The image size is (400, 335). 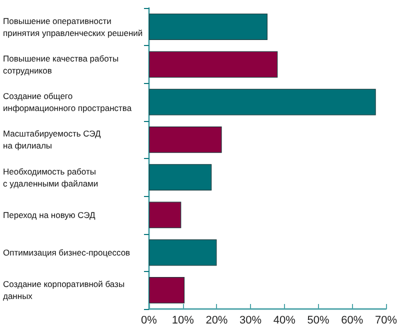 What do you see at coordinates (217, 320) in the screenshot?
I see `x-tick-label: 20%` at bounding box center [217, 320].